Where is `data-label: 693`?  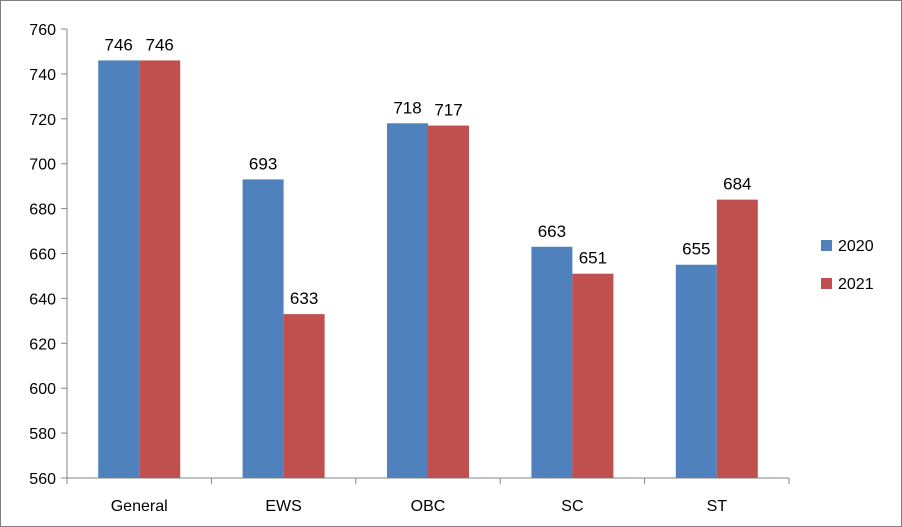 data-label: 693 is located at coordinates (263, 163).